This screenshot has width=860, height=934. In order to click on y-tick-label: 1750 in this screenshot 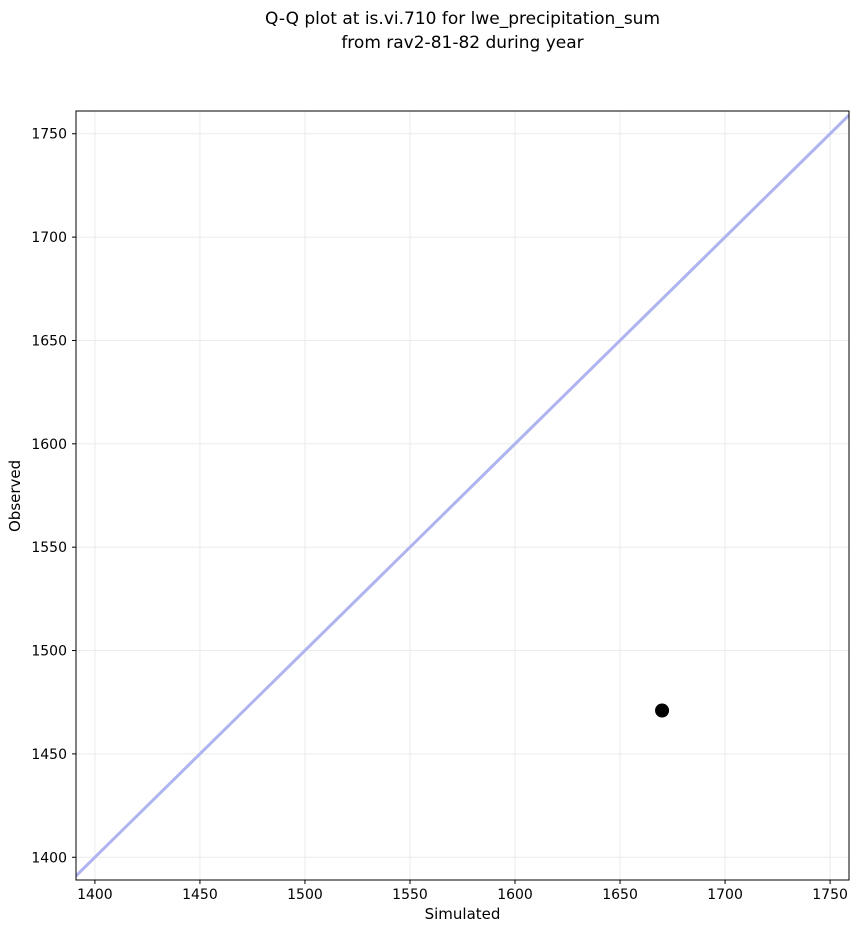, I will do `click(49, 135)`.